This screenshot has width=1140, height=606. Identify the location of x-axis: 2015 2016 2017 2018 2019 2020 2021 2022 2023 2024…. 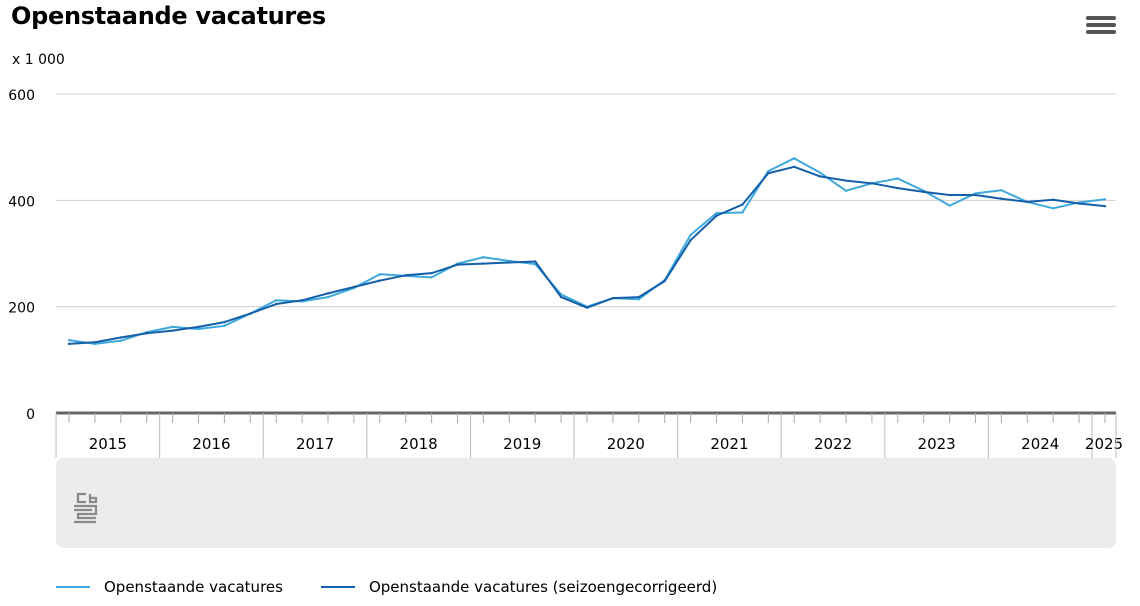
(589, 434).